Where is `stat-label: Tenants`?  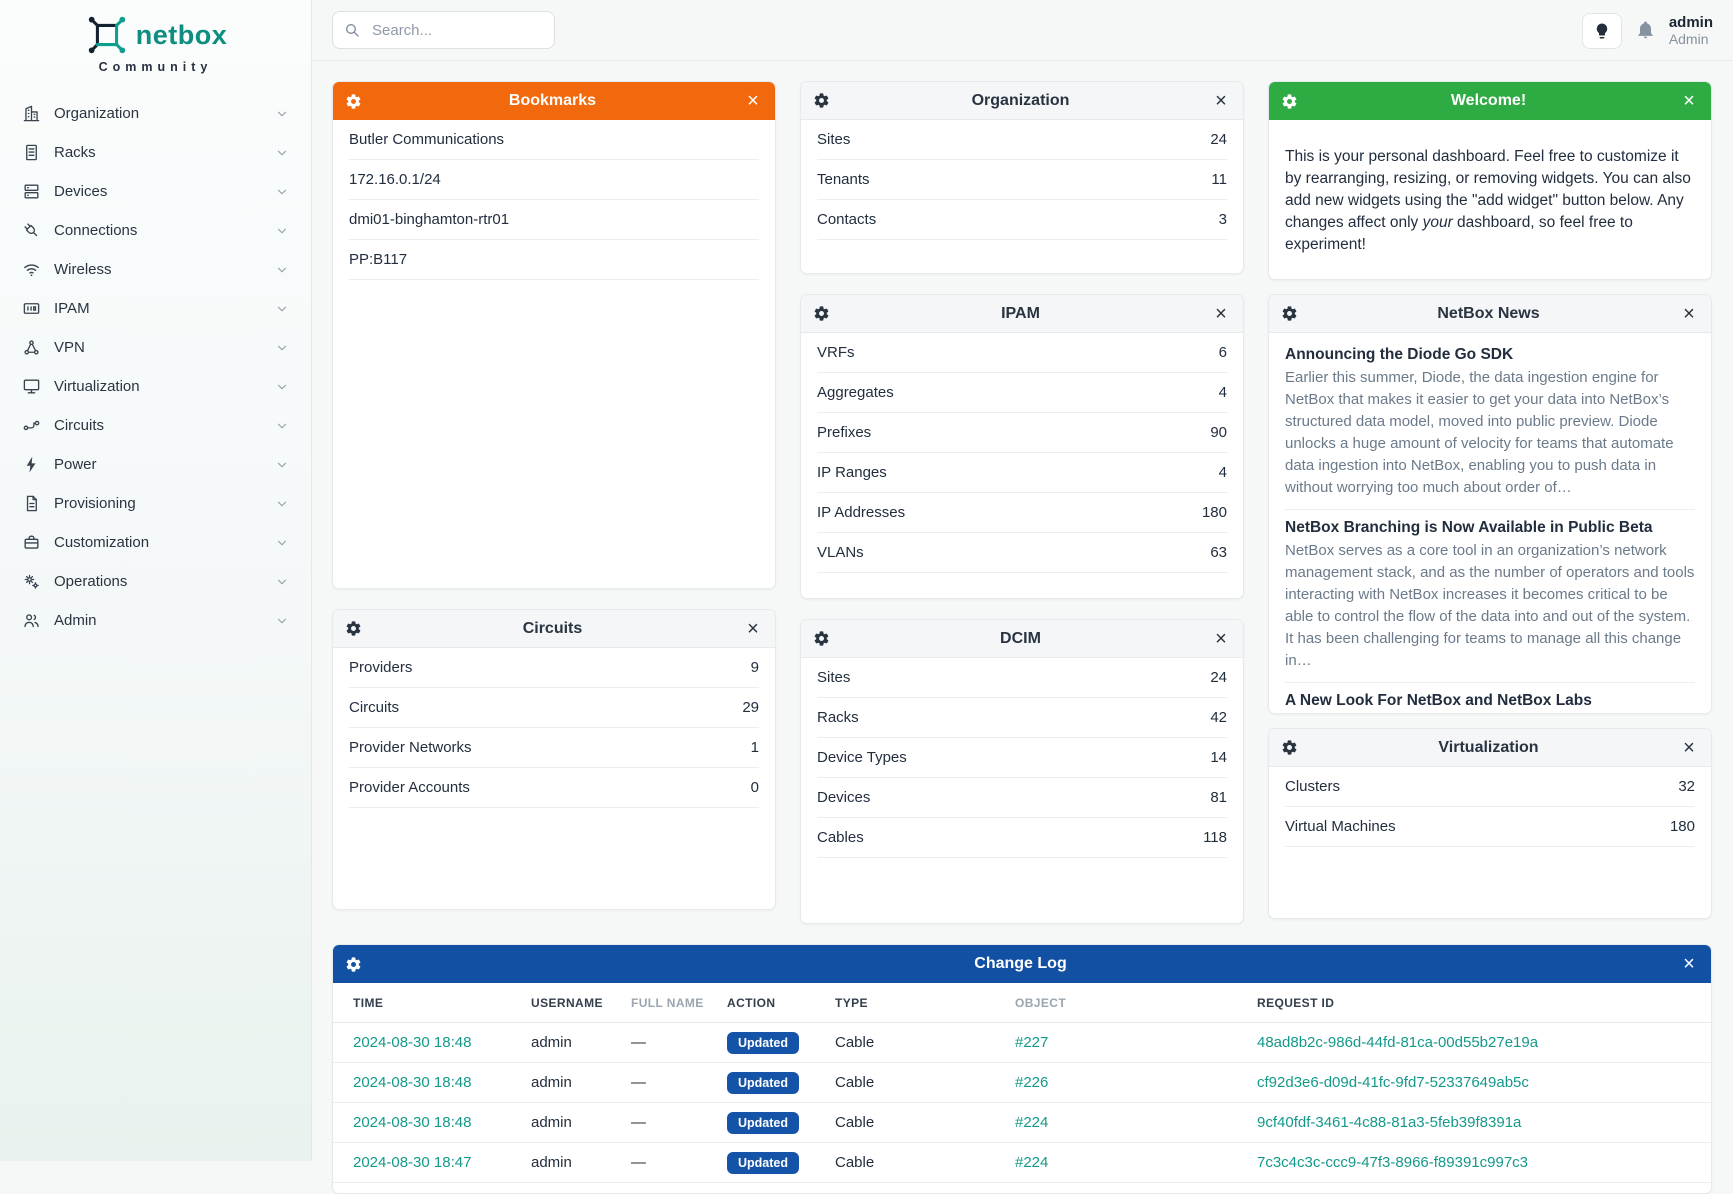
stat-label: Tenants is located at coordinates (843, 179).